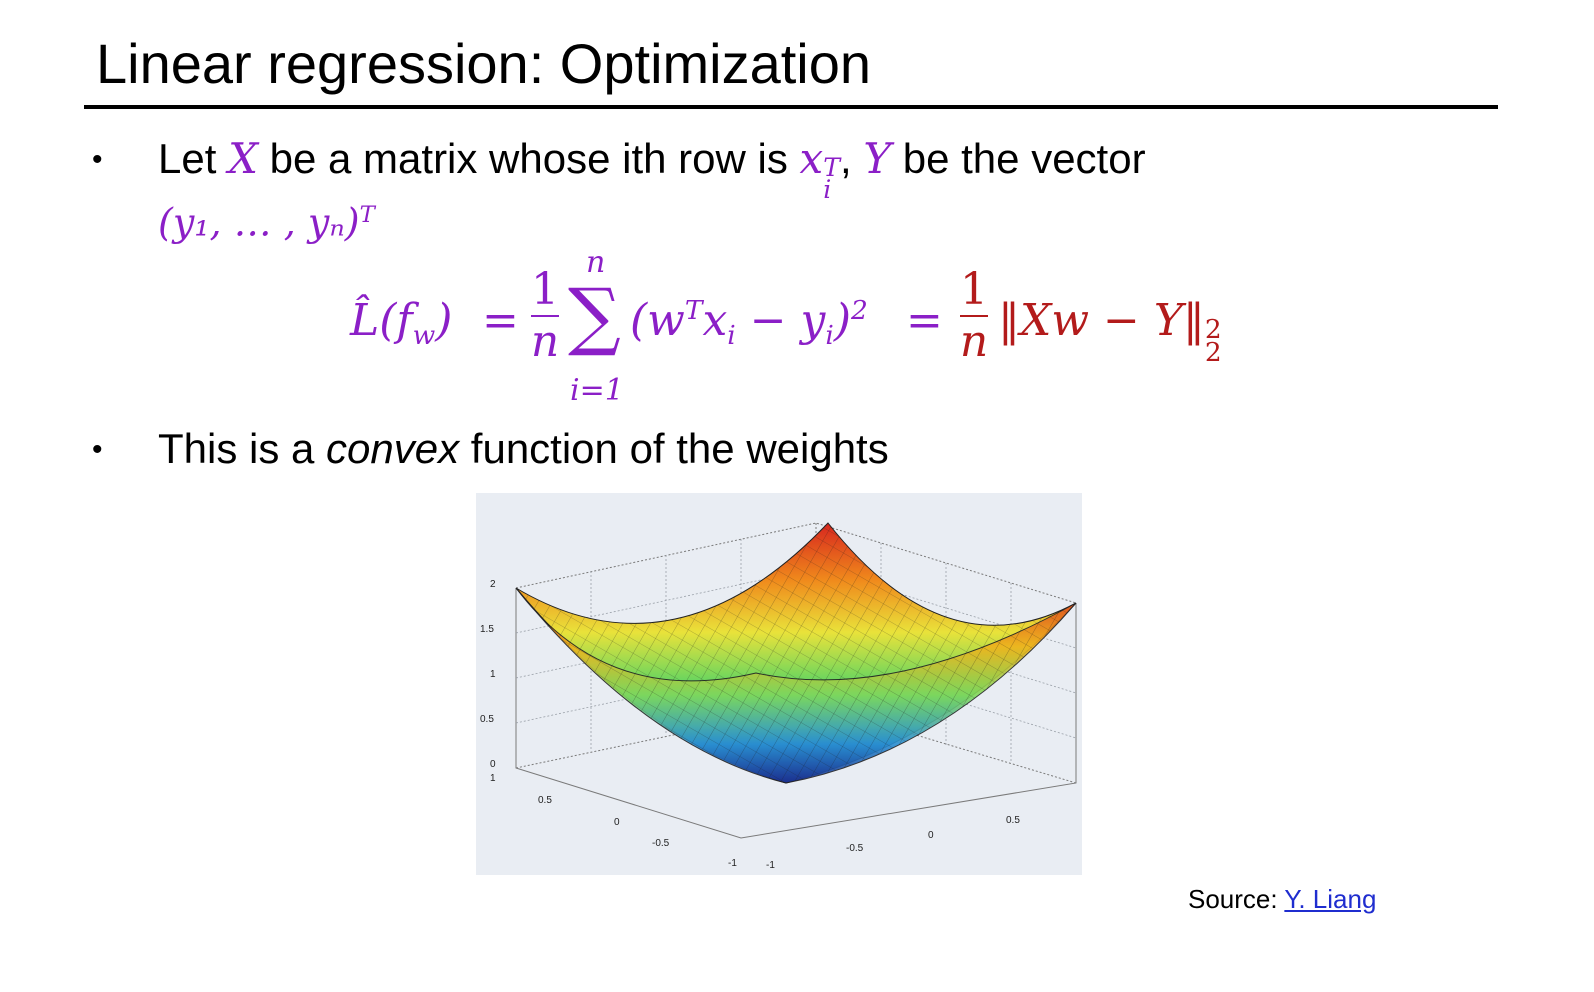 This screenshot has height=992, width=1594. I want to click on z-tick: 0, so click(493, 764).